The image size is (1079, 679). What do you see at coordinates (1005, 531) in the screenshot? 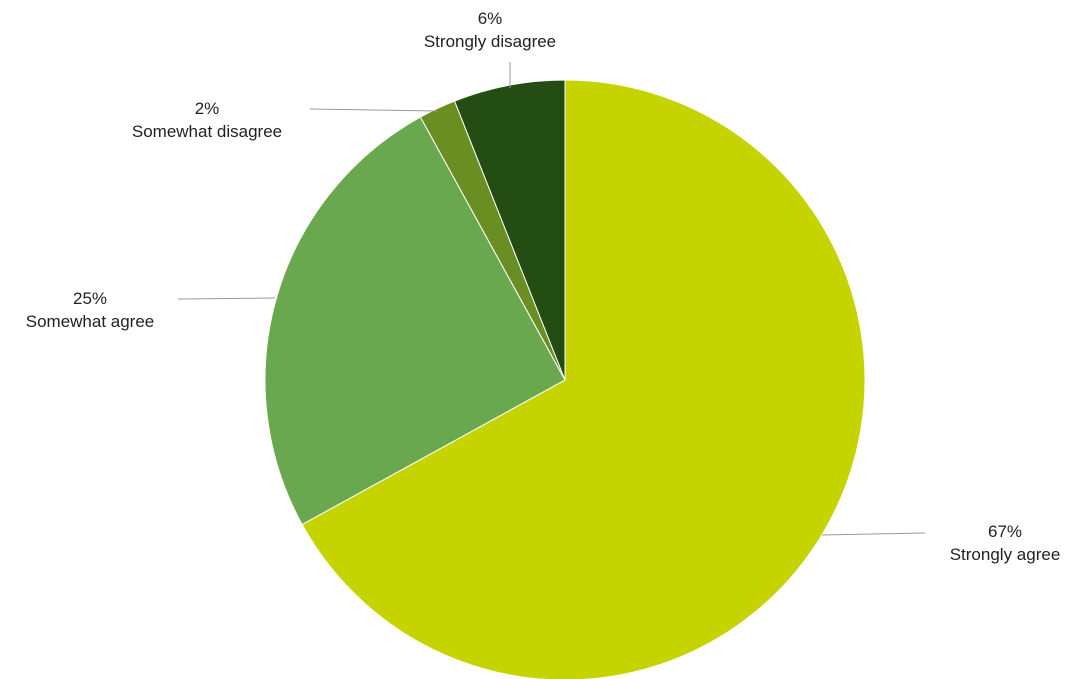
I see `percent-label-strongly-agree: 67%` at bounding box center [1005, 531].